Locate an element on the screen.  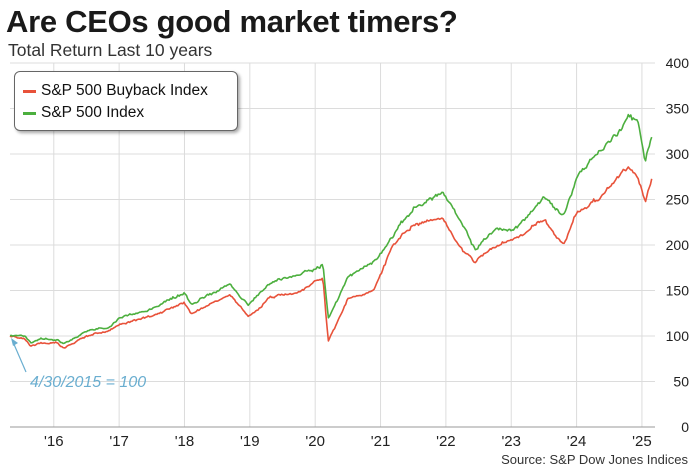
x-tick-label: '24 is located at coordinates (577, 441).